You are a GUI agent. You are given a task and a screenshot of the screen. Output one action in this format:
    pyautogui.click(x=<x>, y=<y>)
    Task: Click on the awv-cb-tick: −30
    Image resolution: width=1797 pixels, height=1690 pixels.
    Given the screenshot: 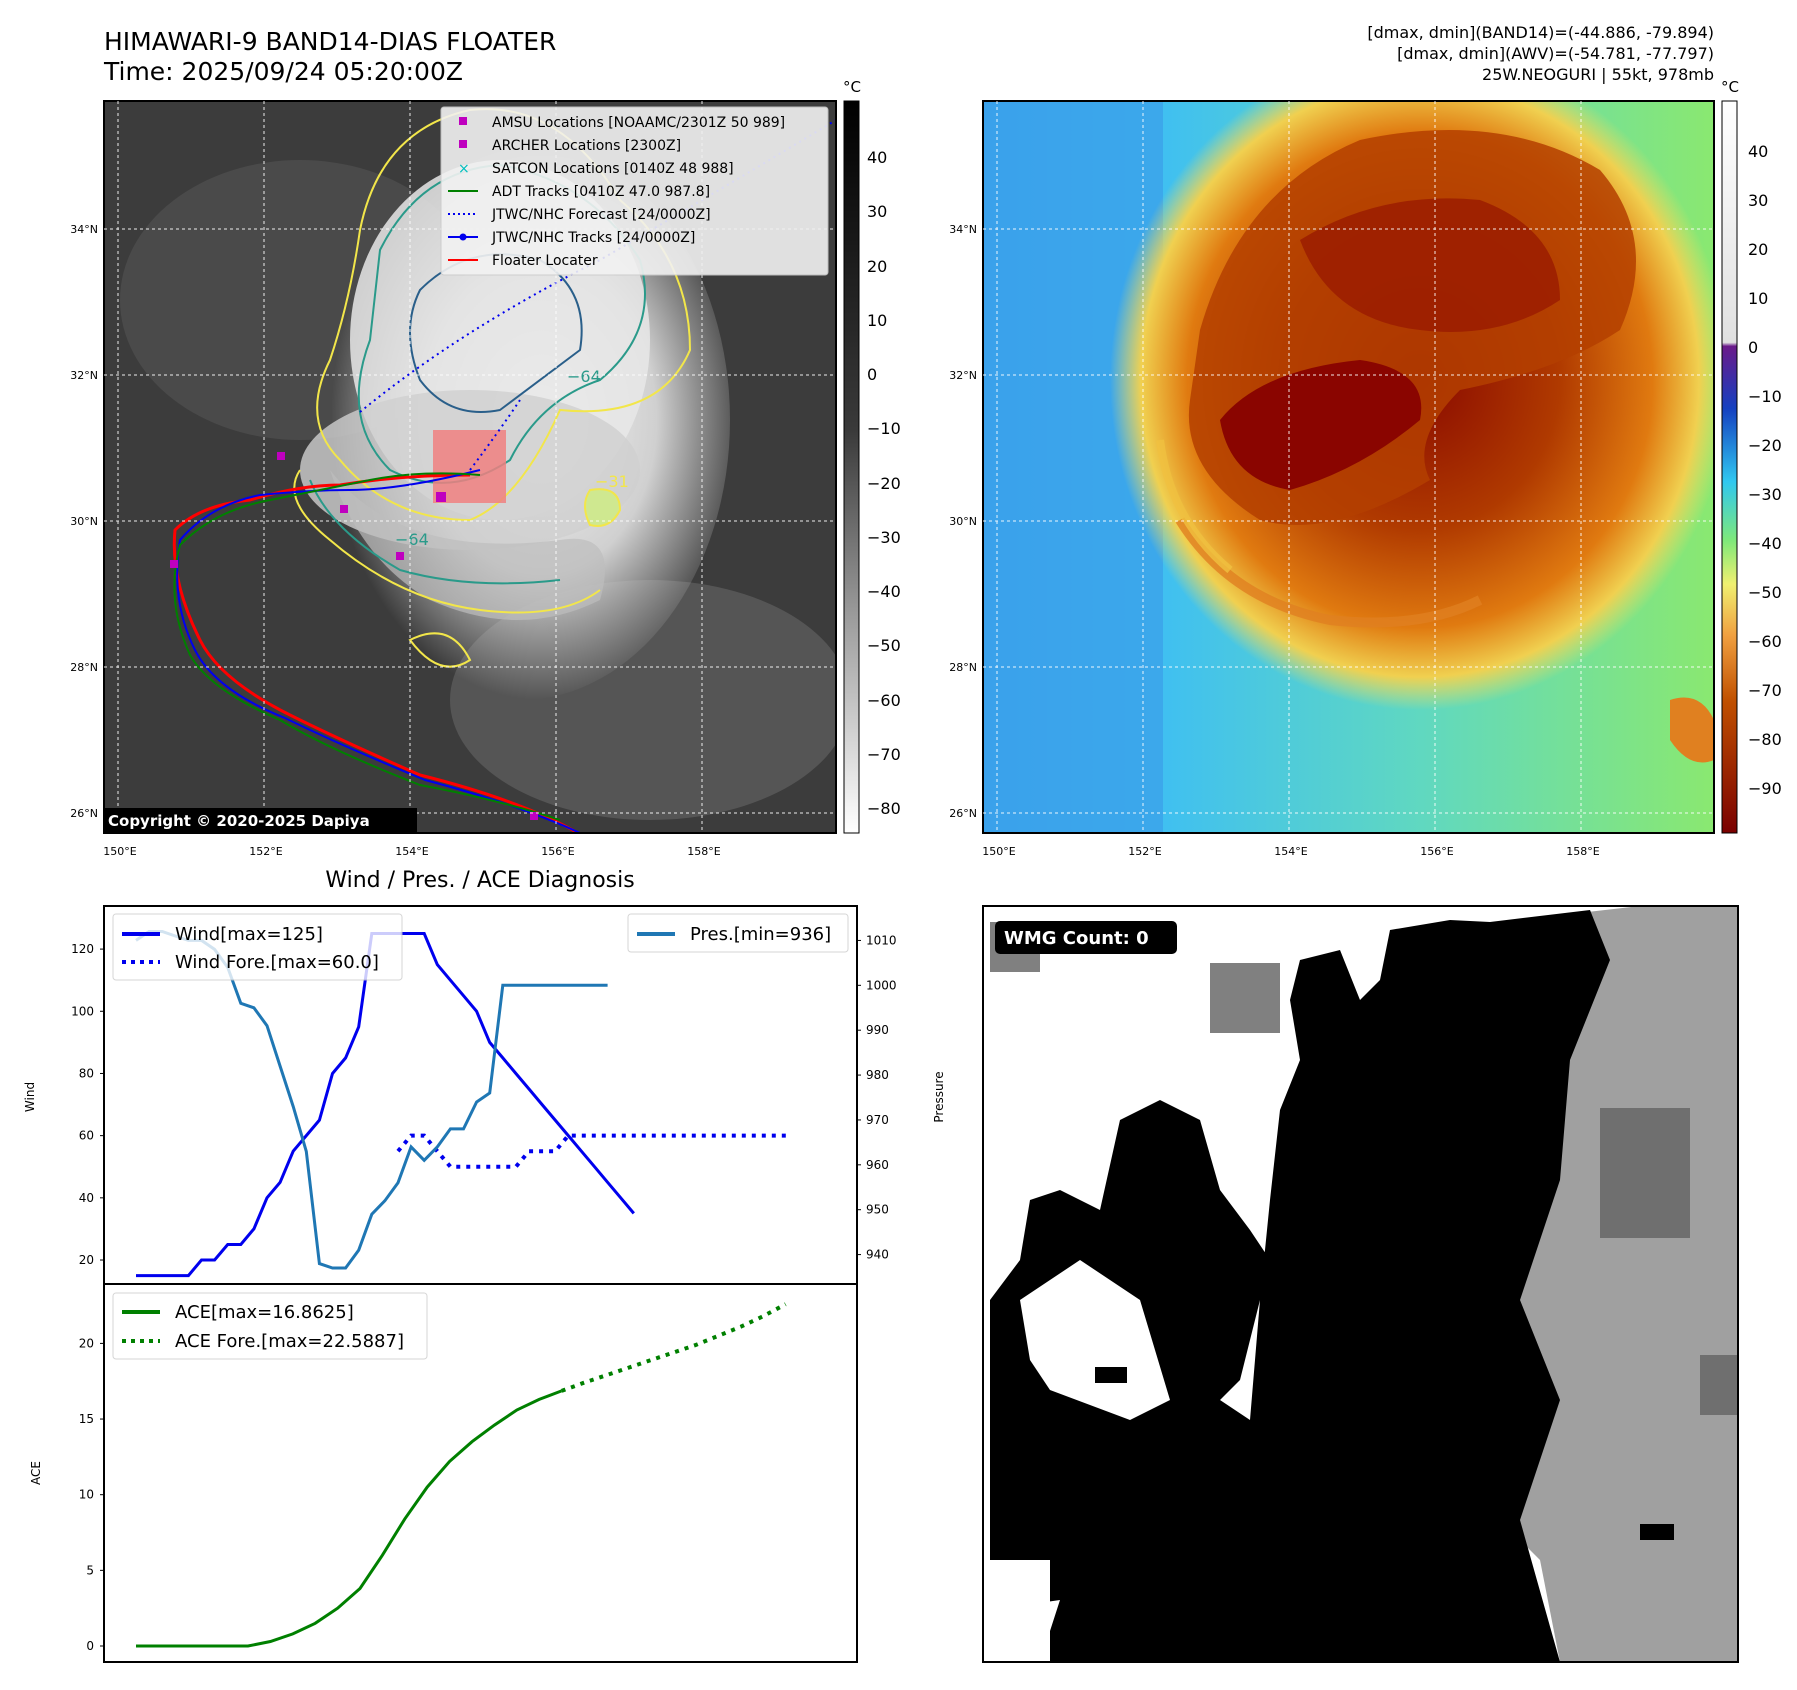 What is the action you would take?
    pyautogui.click(x=1765, y=494)
    